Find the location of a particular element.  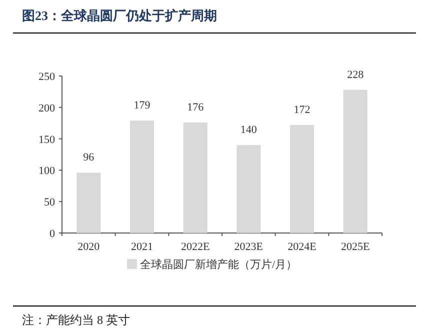

legend: 全球晶圆厂新增产能（万片/月） is located at coordinates (212, 265).